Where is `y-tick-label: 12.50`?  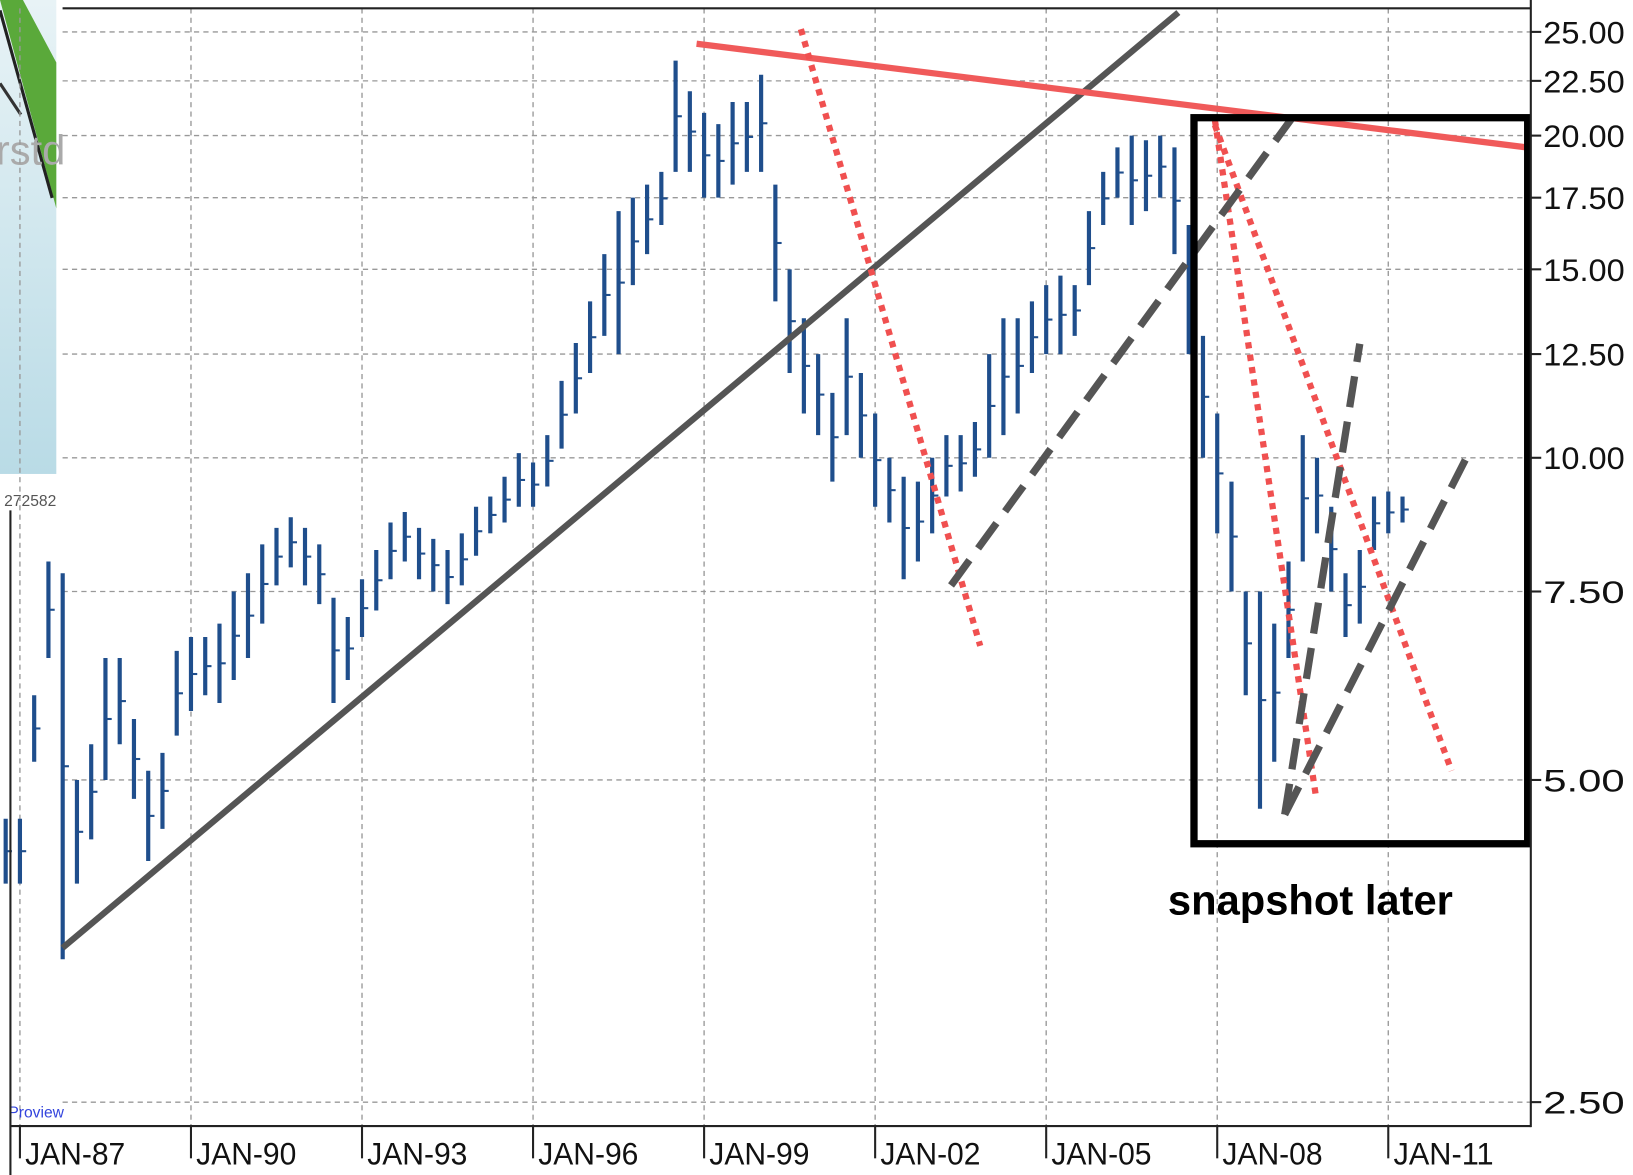 y-tick-label: 12.50 is located at coordinates (1583, 355).